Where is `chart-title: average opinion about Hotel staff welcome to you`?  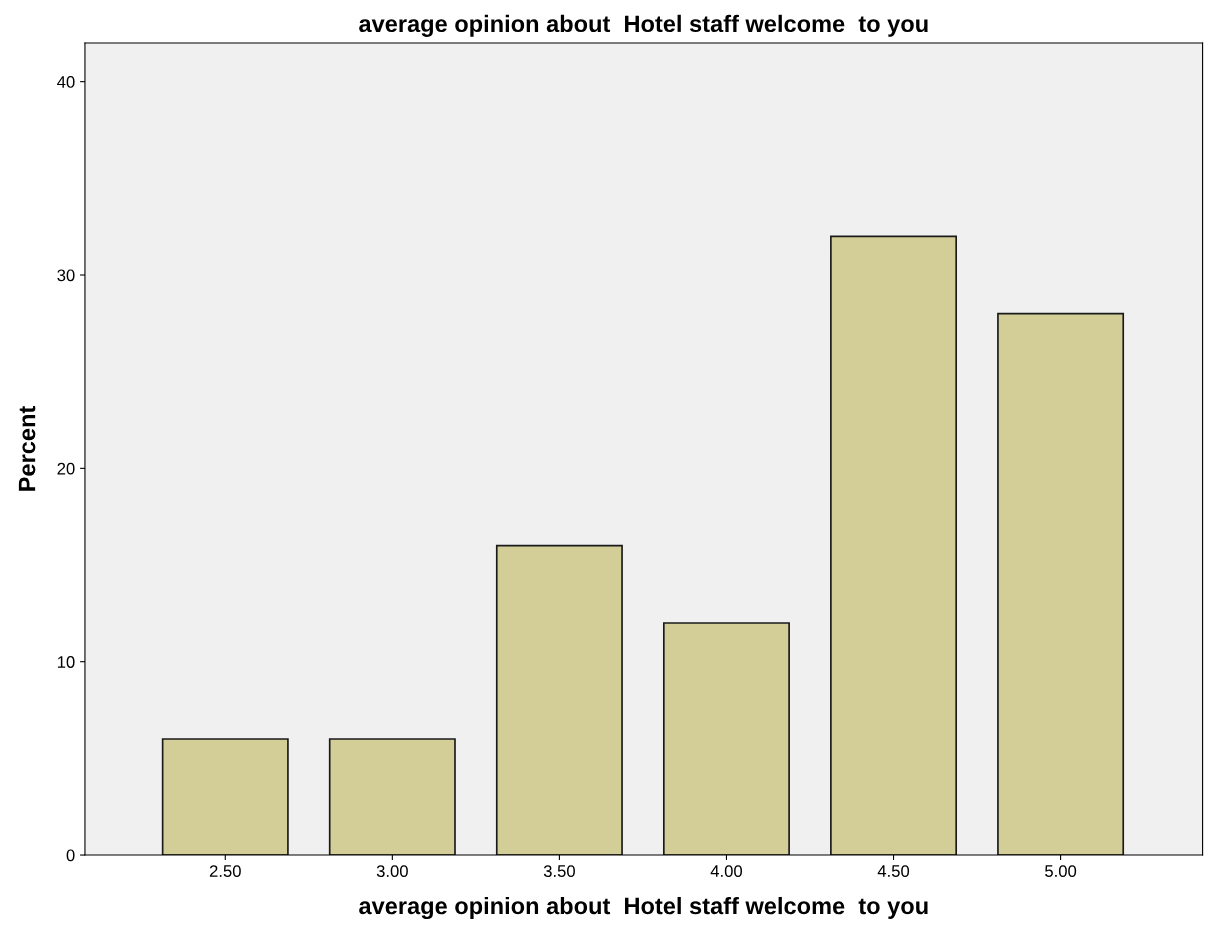 chart-title: average opinion about Hotel staff welcome to you is located at coordinates (643, 25).